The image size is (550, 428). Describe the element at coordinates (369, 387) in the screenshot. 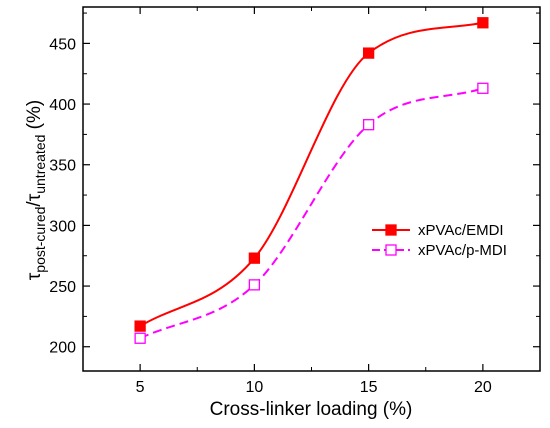

I see `x-tick-label: 15` at that location.